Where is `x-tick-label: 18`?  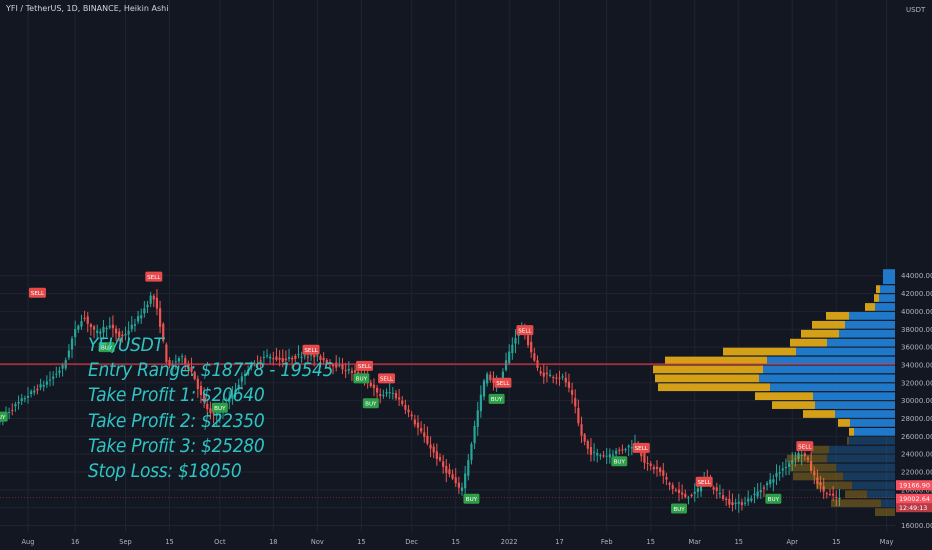 x-tick-label: 18 is located at coordinates (273, 542).